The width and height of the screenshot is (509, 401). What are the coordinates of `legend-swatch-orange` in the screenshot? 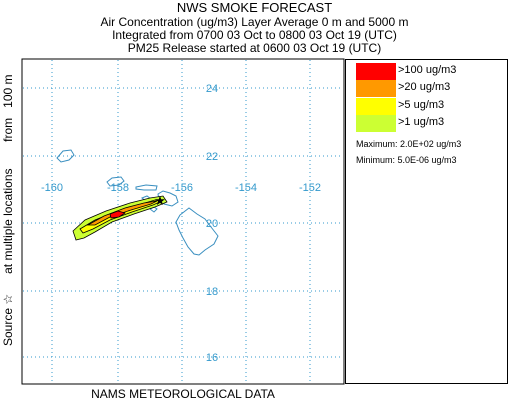 It's located at (376, 88).